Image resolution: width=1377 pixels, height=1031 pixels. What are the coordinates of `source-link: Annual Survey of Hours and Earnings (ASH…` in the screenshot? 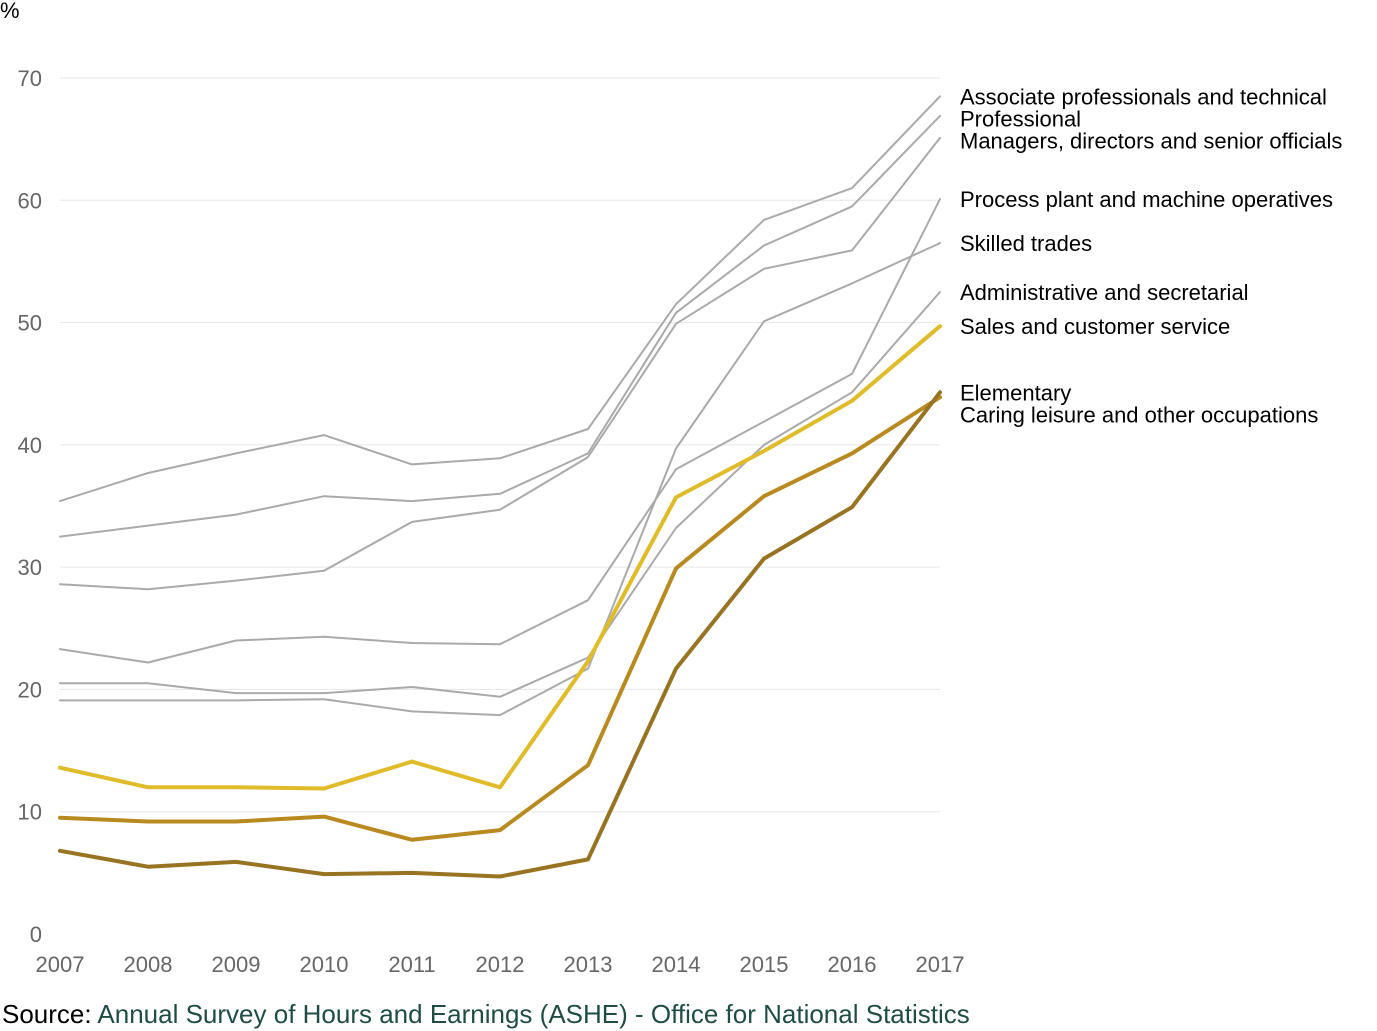 It's located at (533, 1014).